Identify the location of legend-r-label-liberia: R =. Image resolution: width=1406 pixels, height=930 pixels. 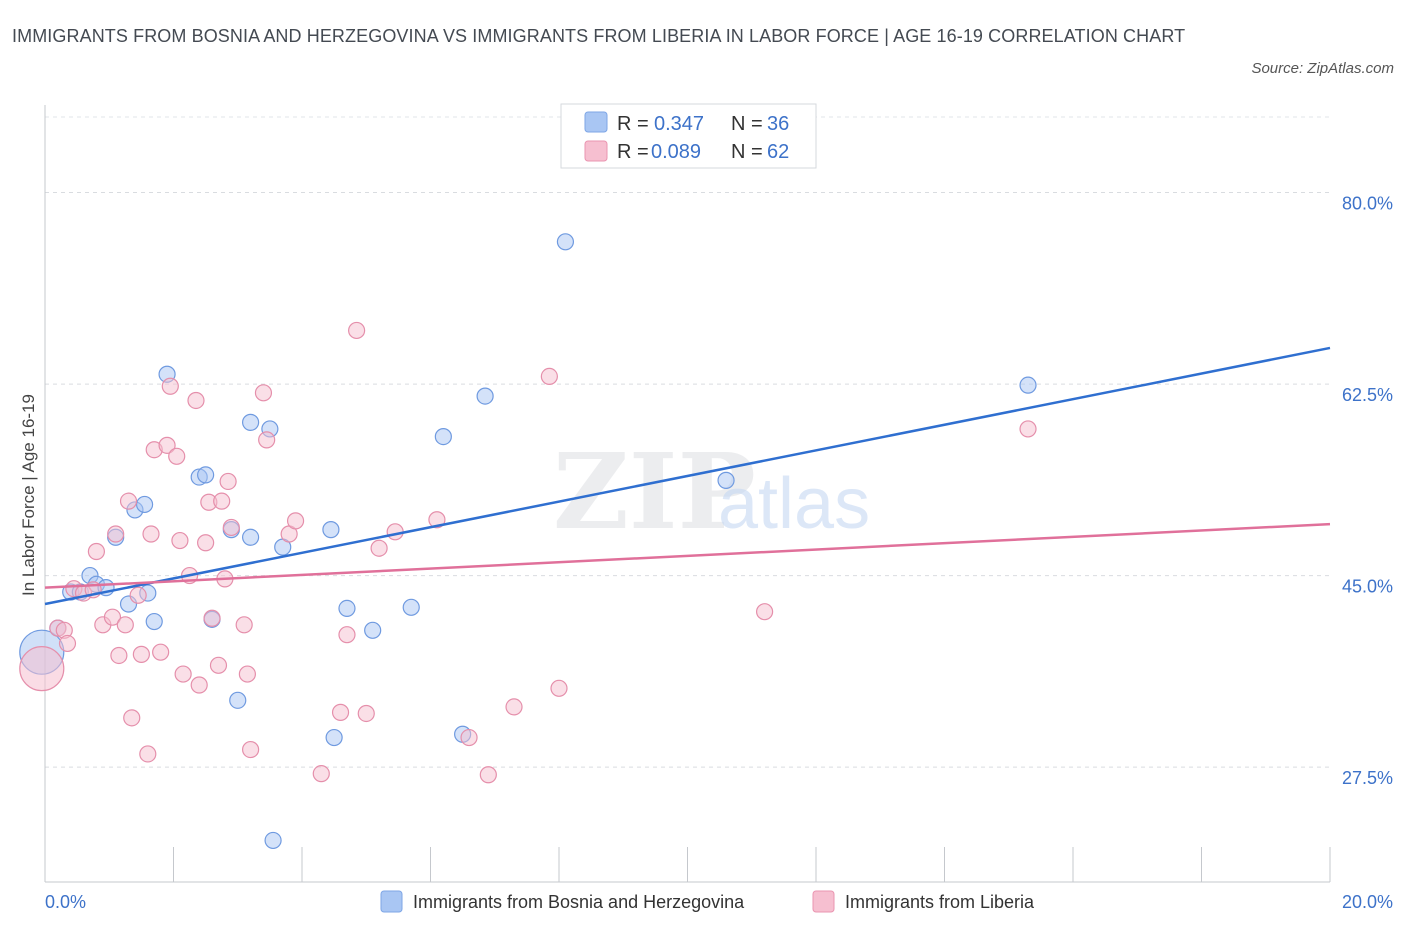
(633, 152).